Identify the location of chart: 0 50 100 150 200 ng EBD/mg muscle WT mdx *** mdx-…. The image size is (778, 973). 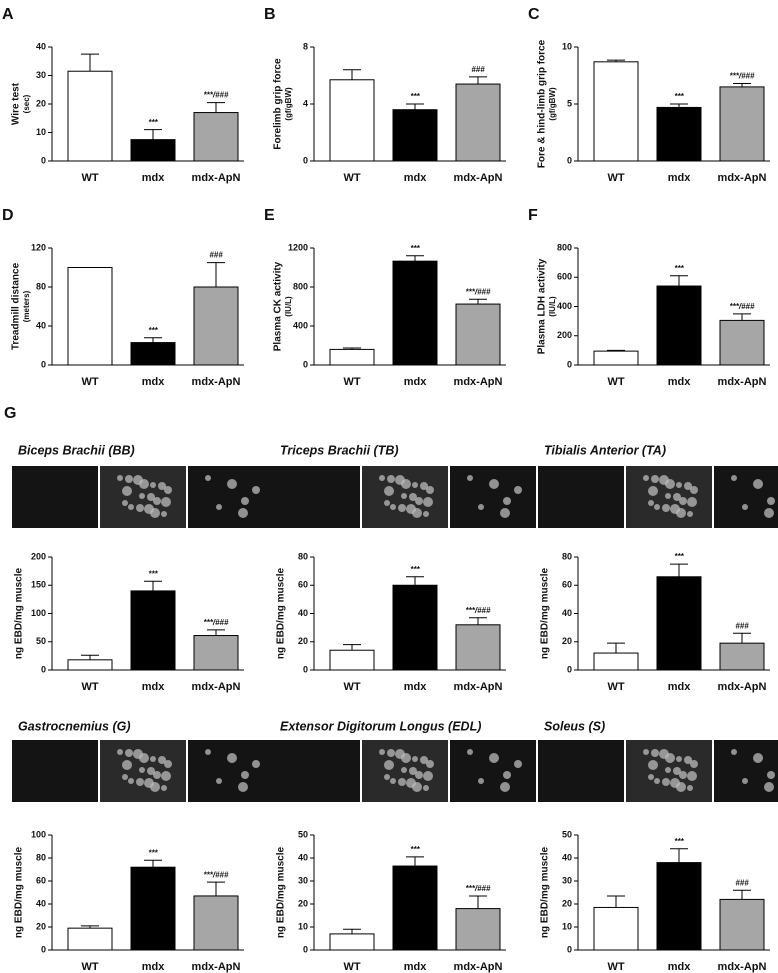
(143, 568).